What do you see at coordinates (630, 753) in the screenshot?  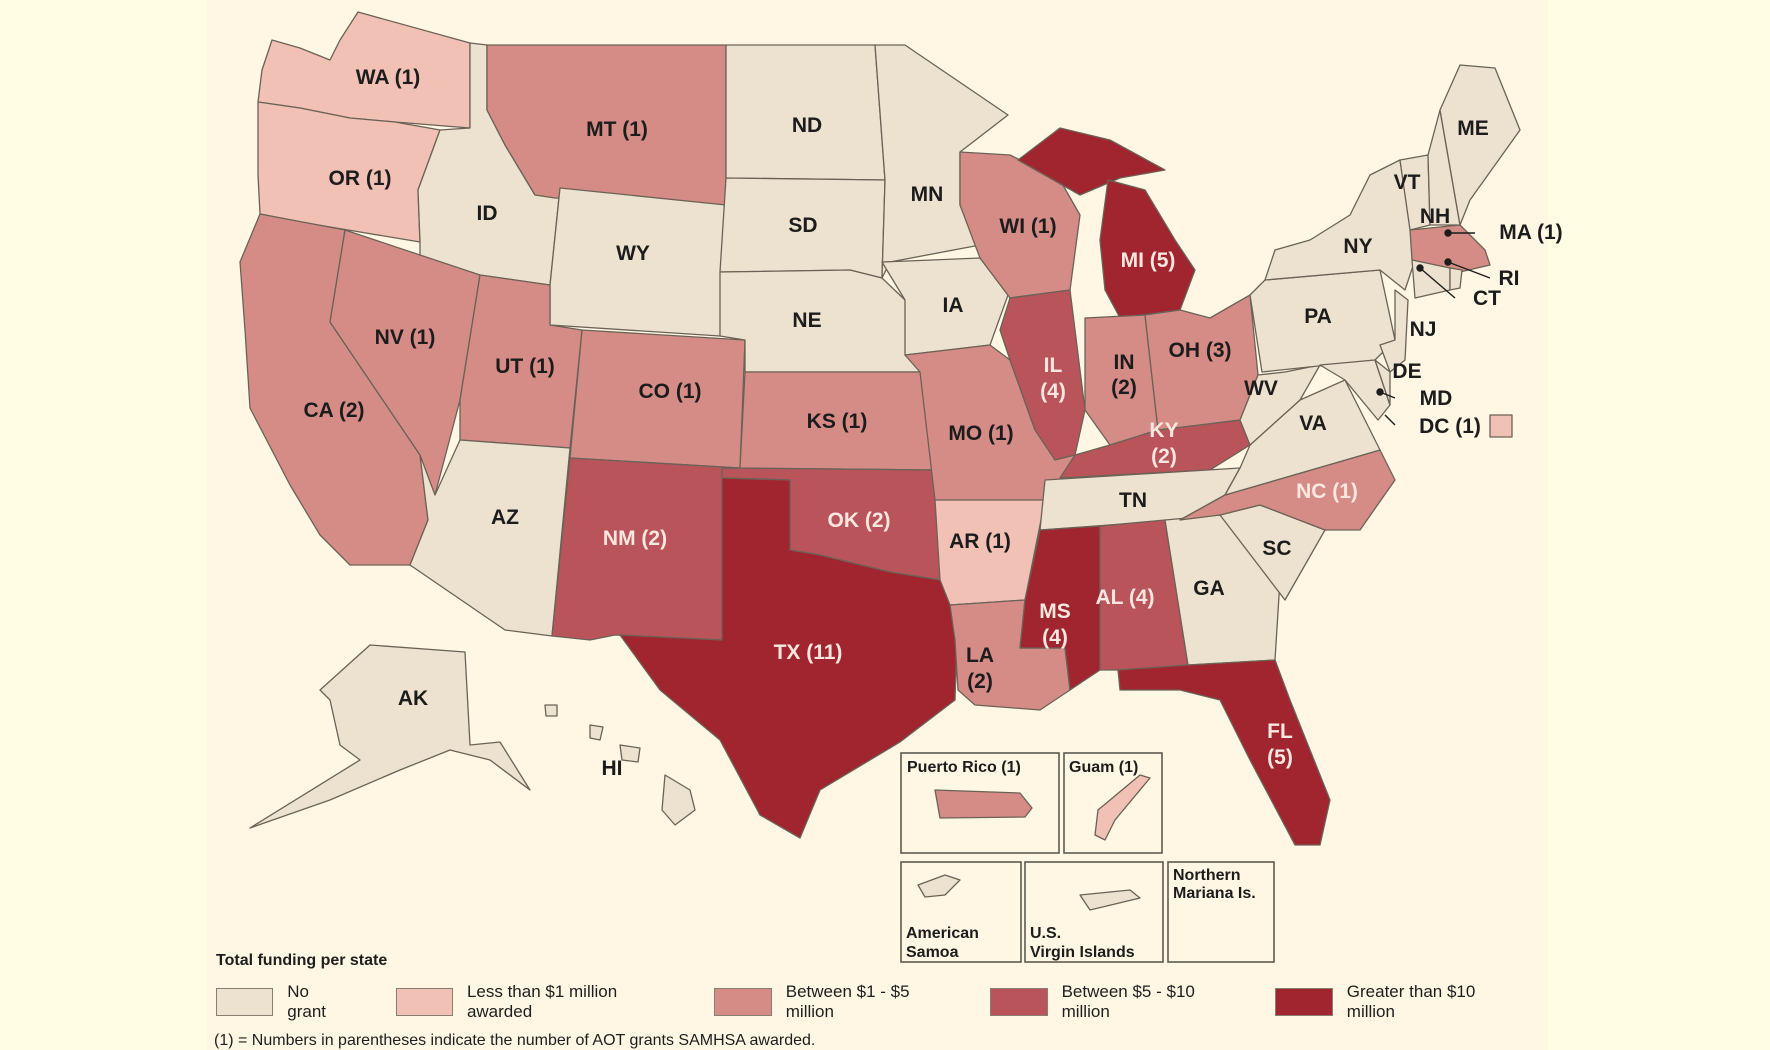 I see `state-HI-maui` at bounding box center [630, 753].